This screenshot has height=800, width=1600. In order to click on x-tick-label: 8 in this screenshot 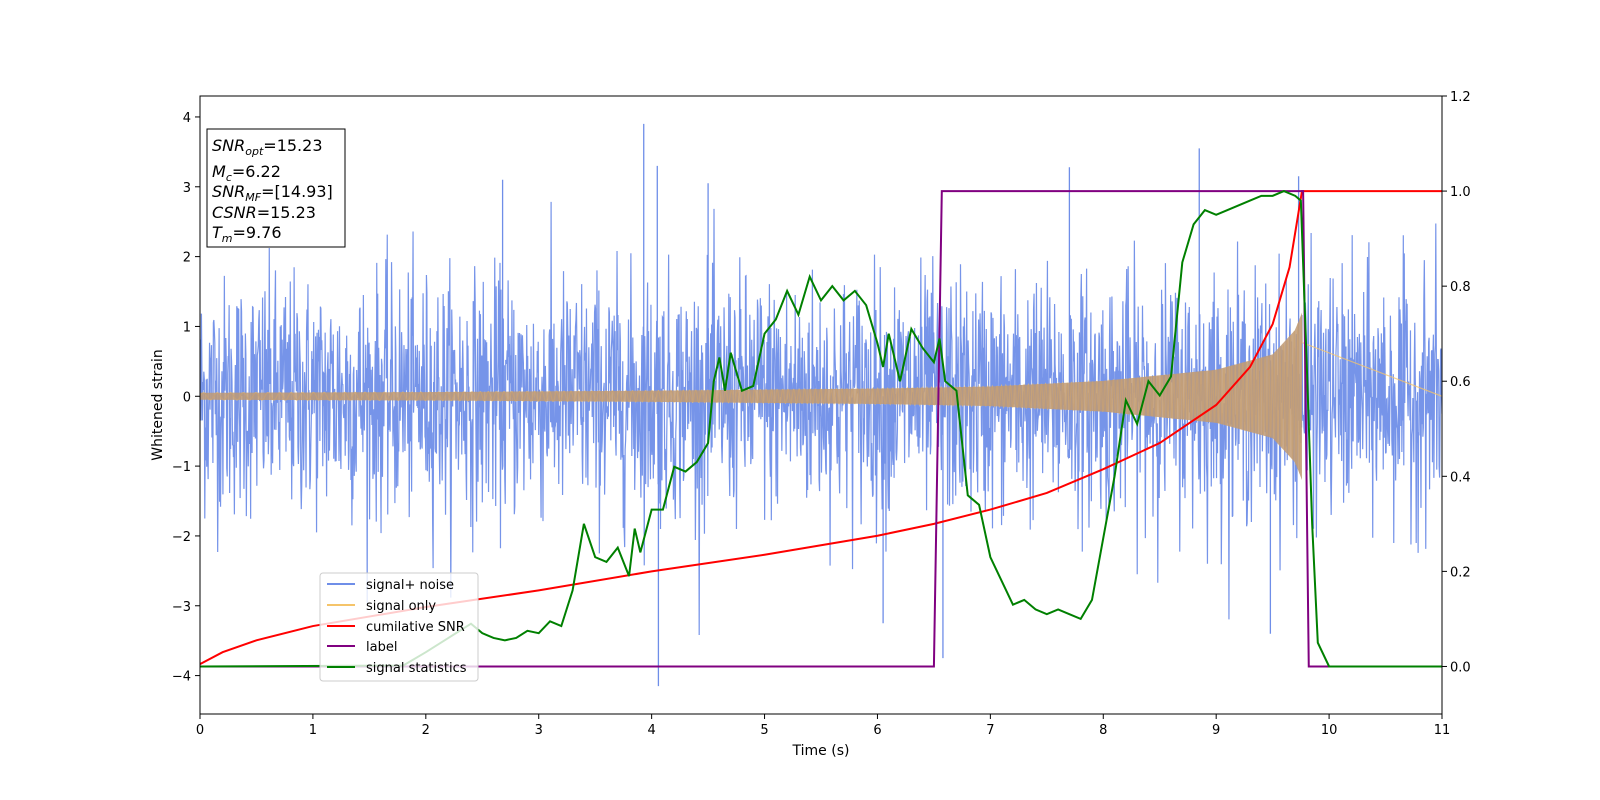, I will do `click(1103, 730)`.